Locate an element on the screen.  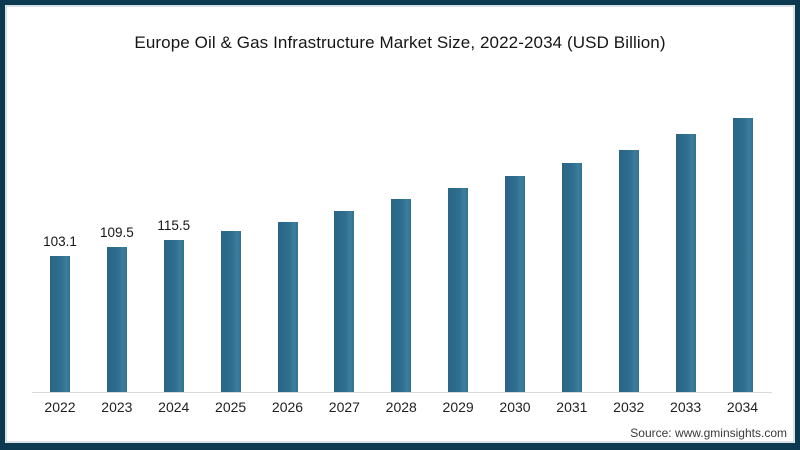
x-tick-2032: 2032 is located at coordinates (629, 407).